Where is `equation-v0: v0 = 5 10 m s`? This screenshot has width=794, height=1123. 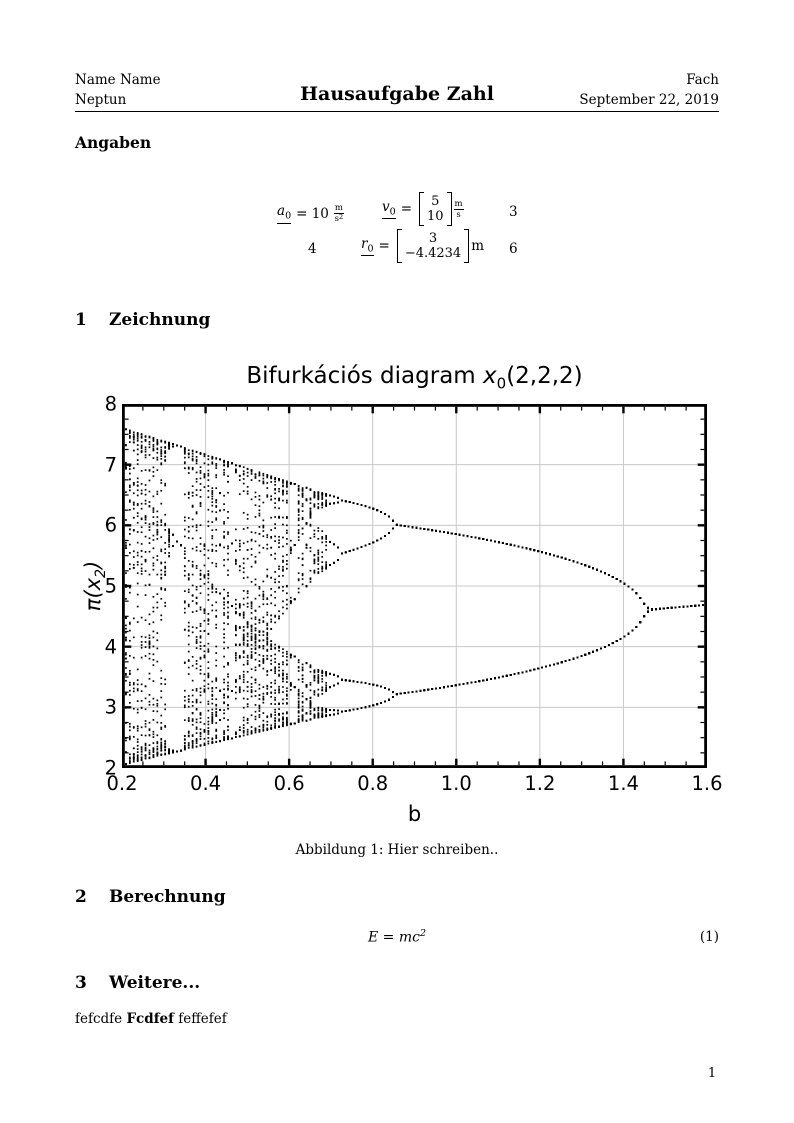
equation-v0: v0 = 5 10 m s is located at coordinates (425, 209).